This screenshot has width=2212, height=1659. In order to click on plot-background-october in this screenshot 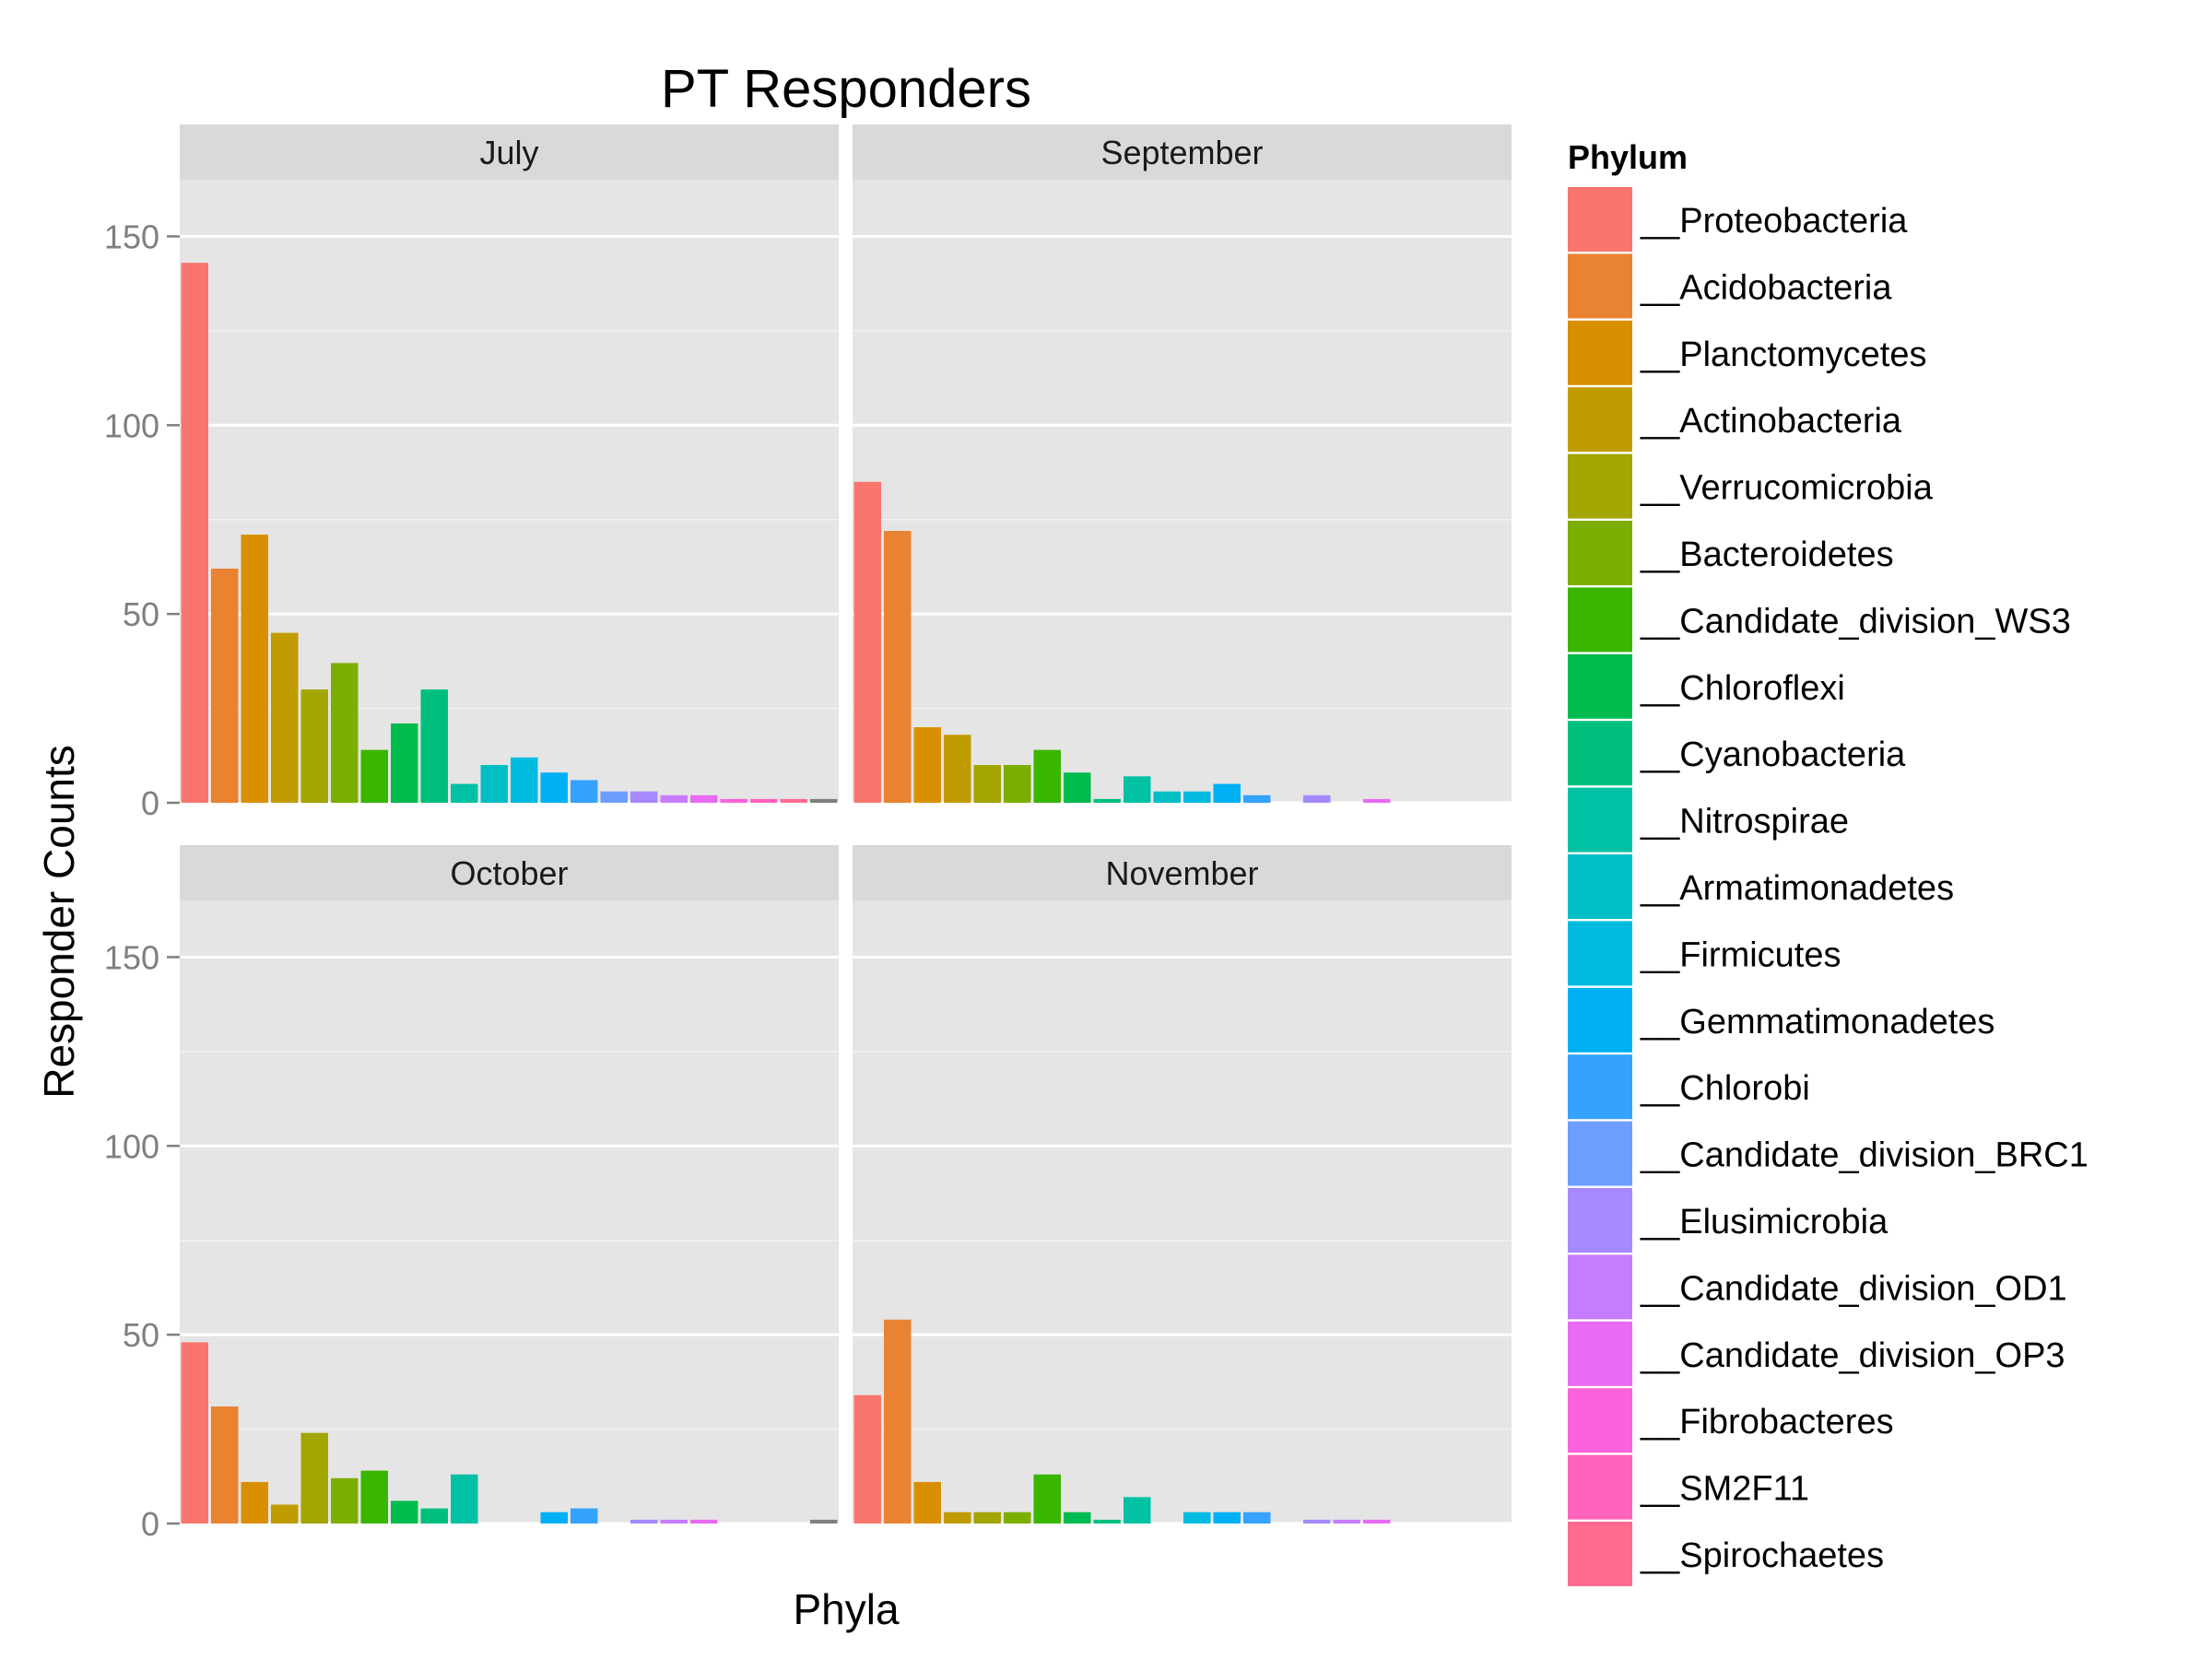, I will do `click(509, 1212)`.